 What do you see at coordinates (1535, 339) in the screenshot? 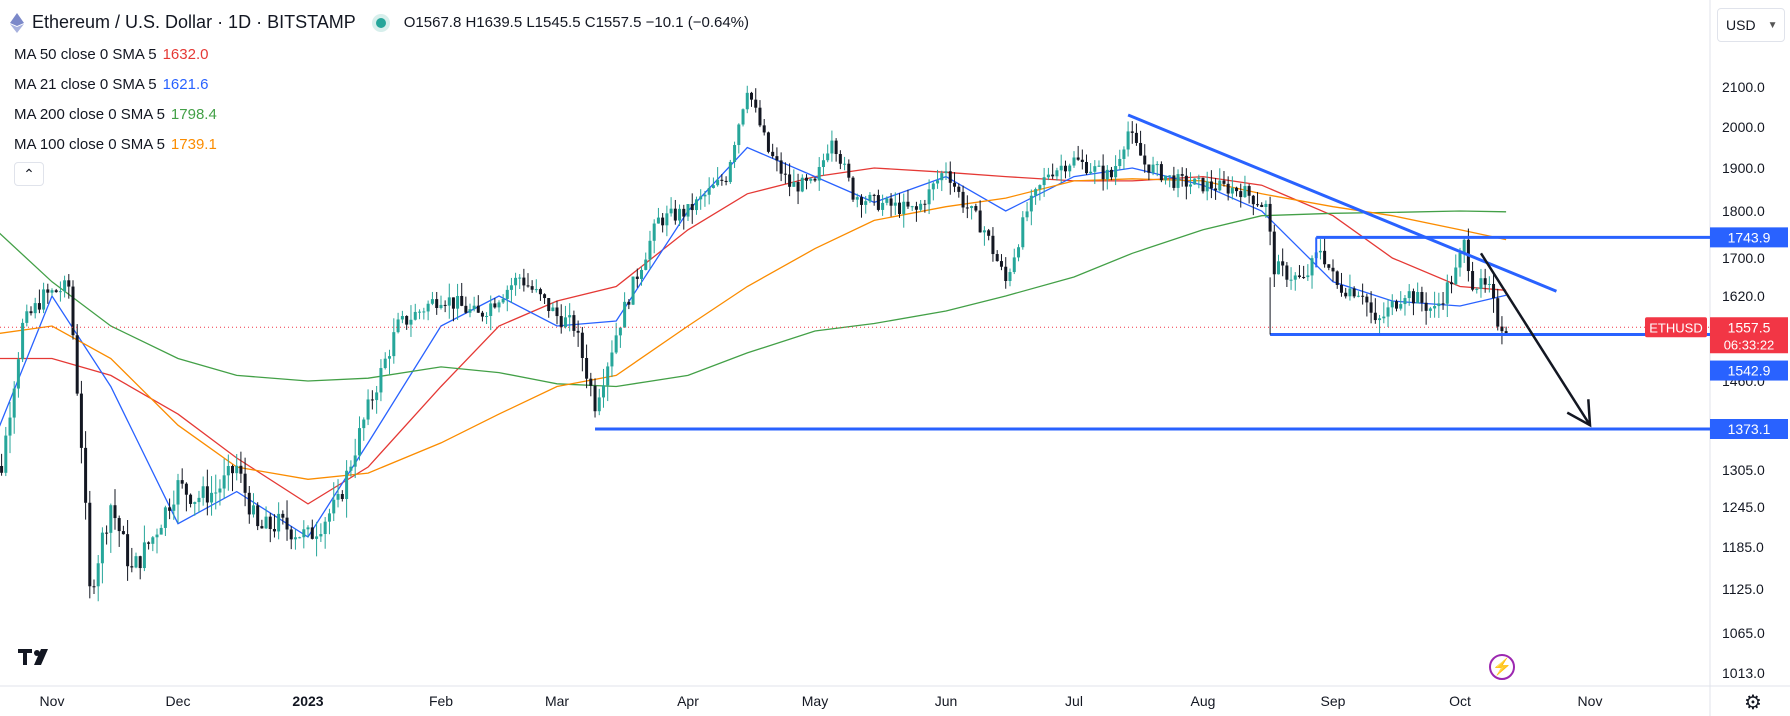
I see `projection-arrow-shaft` at bounding box center [1535, 339].